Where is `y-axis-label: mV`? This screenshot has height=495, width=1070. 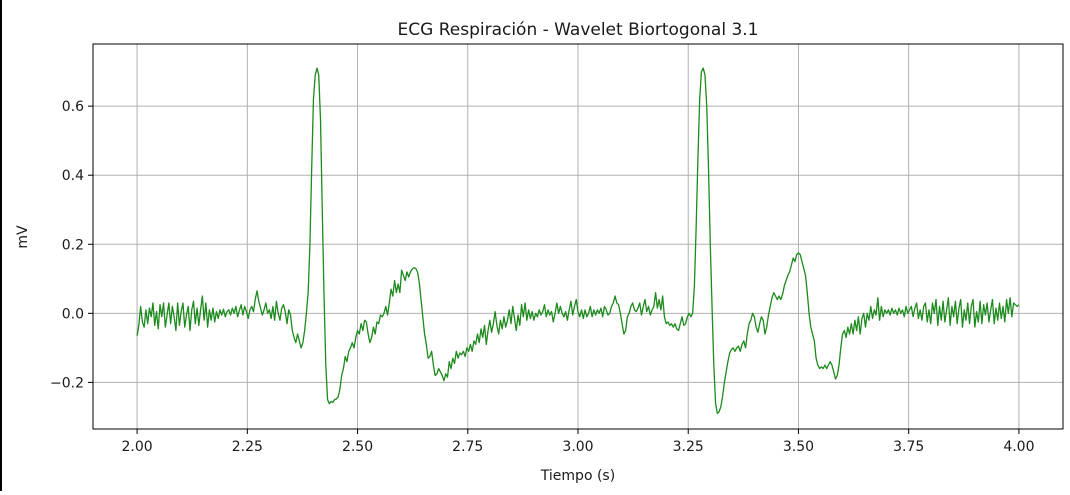
y-axis-label: mV is located at coordinates (23, 237).